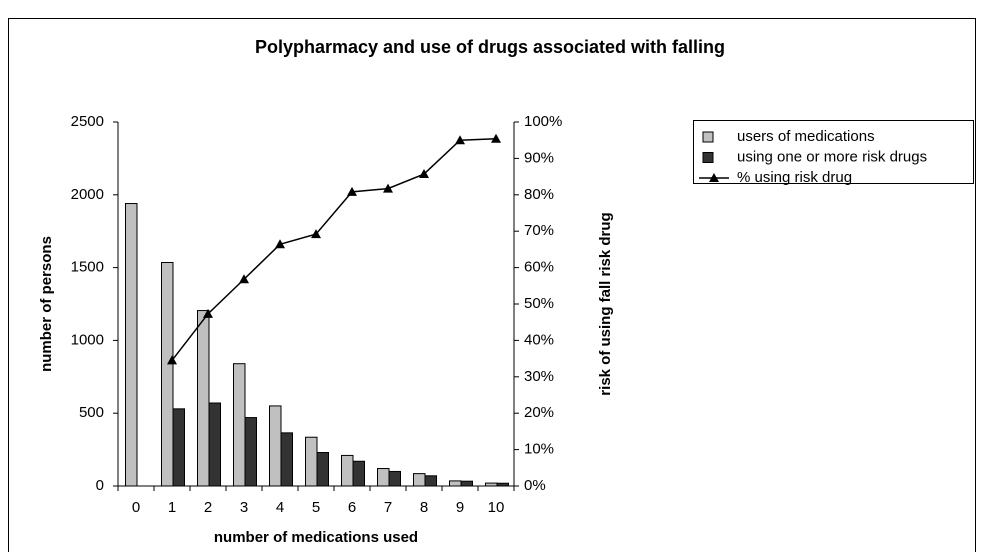 The height and width of the screenshot is (552, 984). I want to click on x-tick-label: 1, so click(172, 507).